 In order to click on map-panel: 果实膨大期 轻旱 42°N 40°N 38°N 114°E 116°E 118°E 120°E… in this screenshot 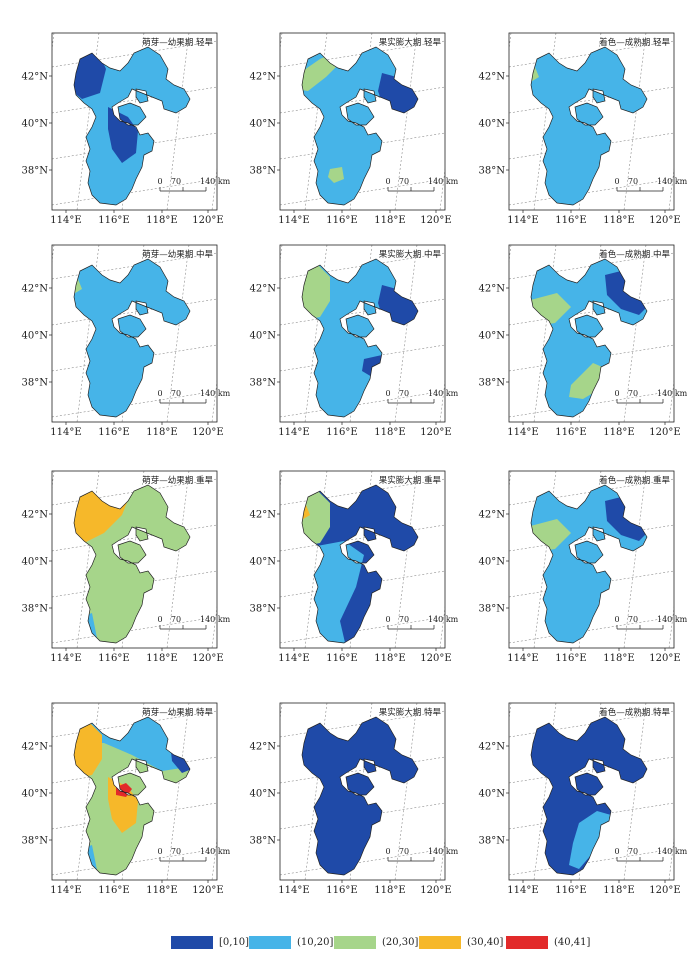, I will do `click(354, 129)`.